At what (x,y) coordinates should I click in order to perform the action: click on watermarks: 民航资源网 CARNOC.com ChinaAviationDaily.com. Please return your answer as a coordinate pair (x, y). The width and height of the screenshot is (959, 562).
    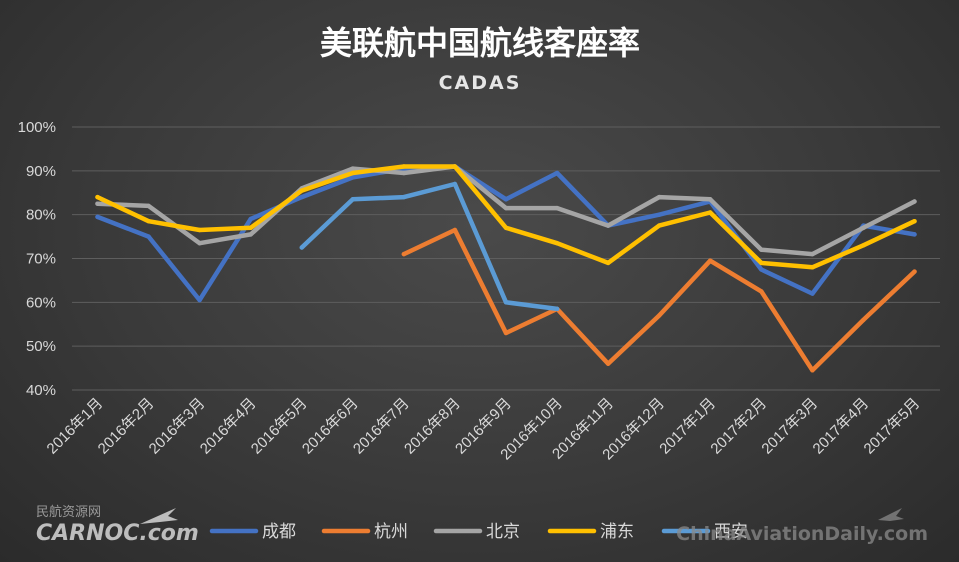
    Looking at the image, I should click on (482, 525).